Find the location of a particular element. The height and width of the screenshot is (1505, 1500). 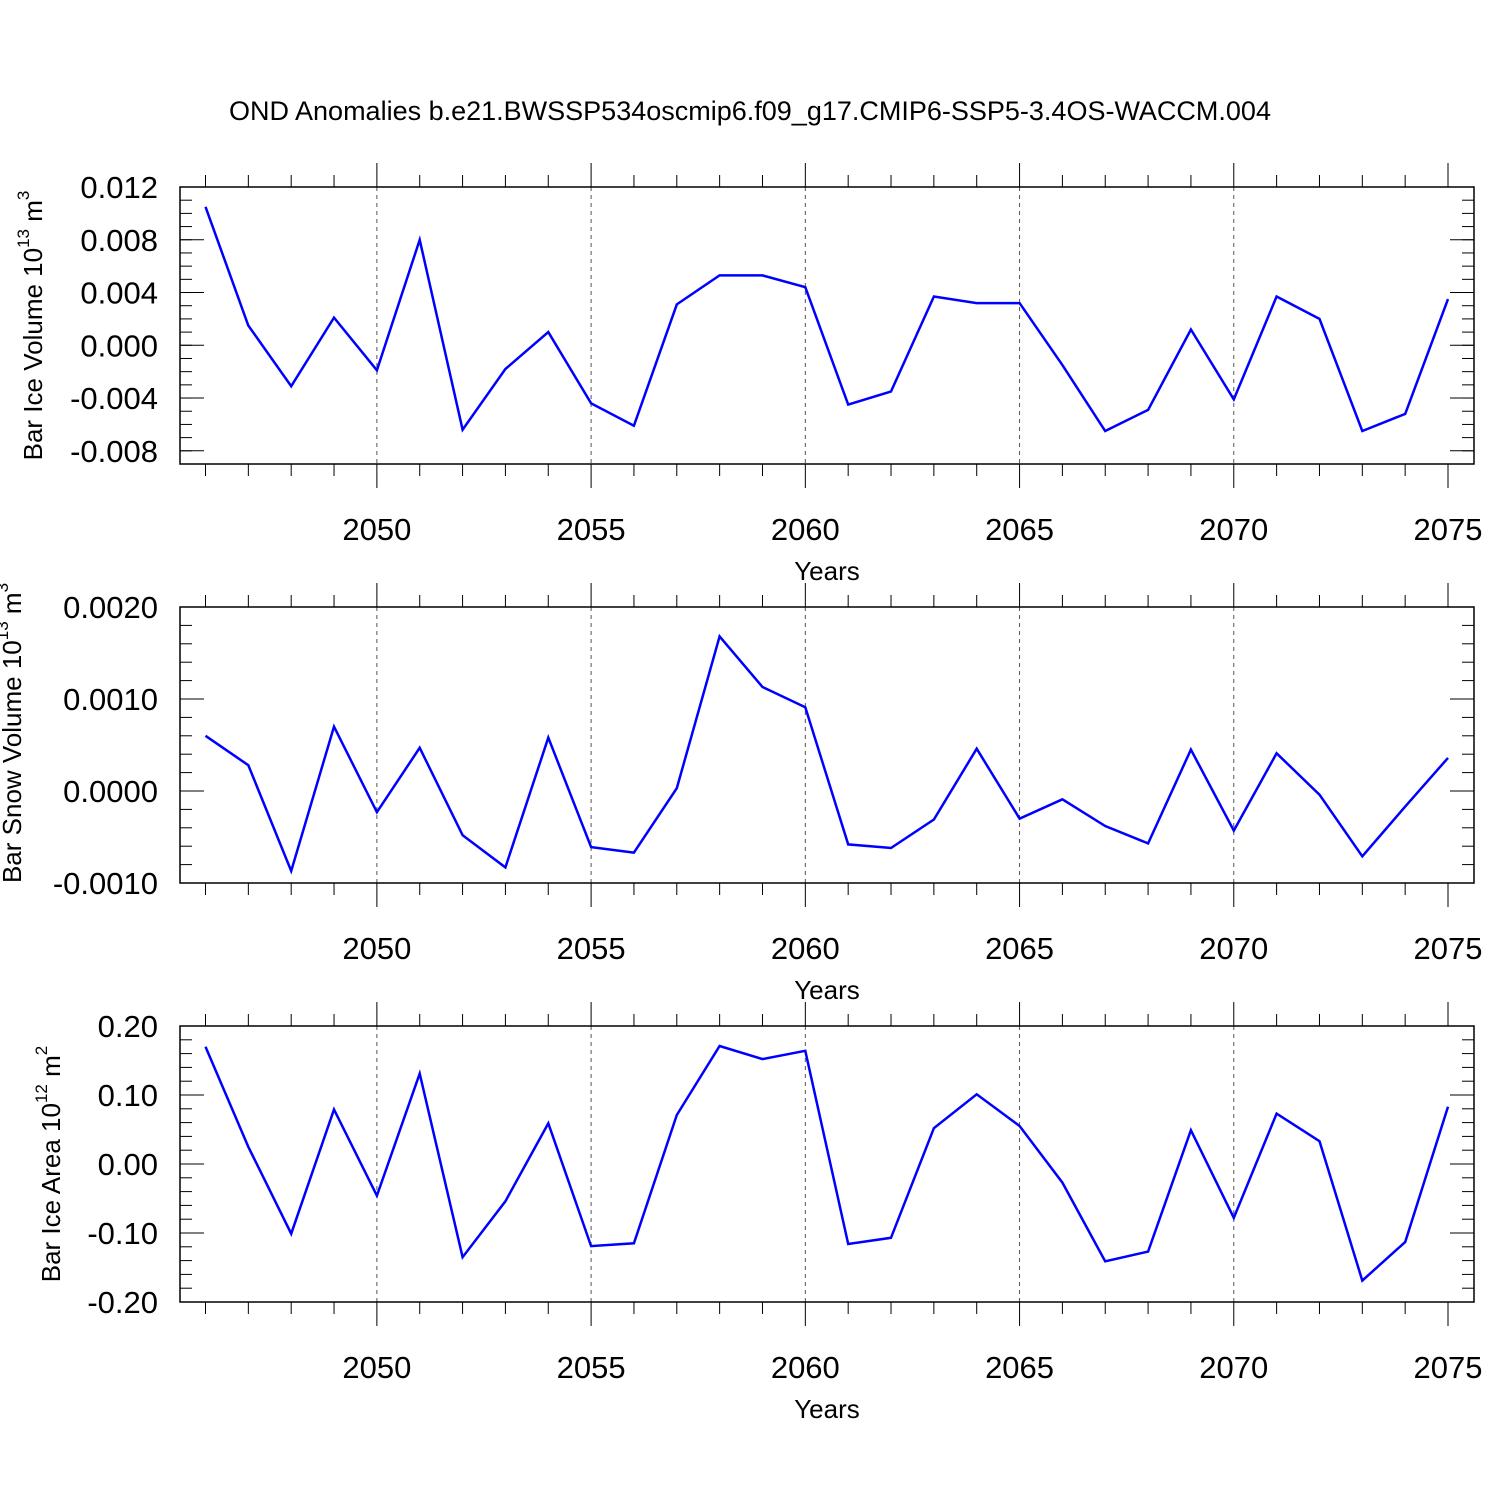

y-axis-label-superscript: 12 is located at coordinates (41, 1093).